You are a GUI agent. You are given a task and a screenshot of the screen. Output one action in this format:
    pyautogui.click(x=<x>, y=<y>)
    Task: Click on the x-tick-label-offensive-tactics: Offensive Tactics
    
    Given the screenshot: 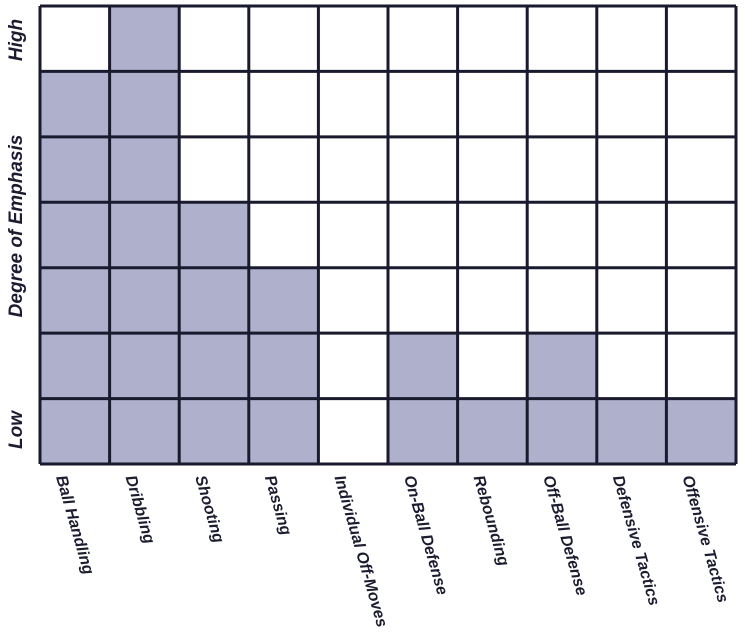 What is the action you would take?
    pyautogui.click(x=704, y=539)
    